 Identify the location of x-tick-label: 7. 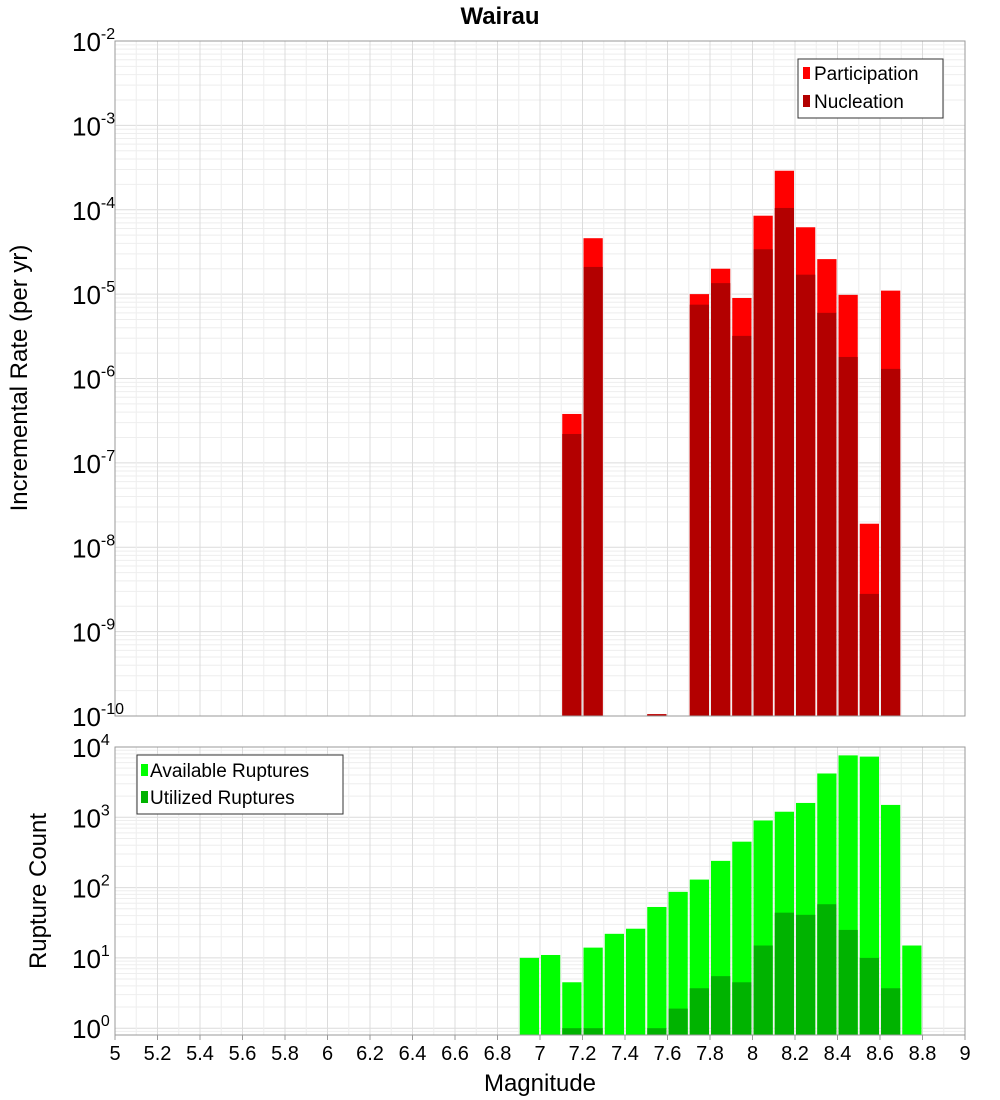
(539, 1054).